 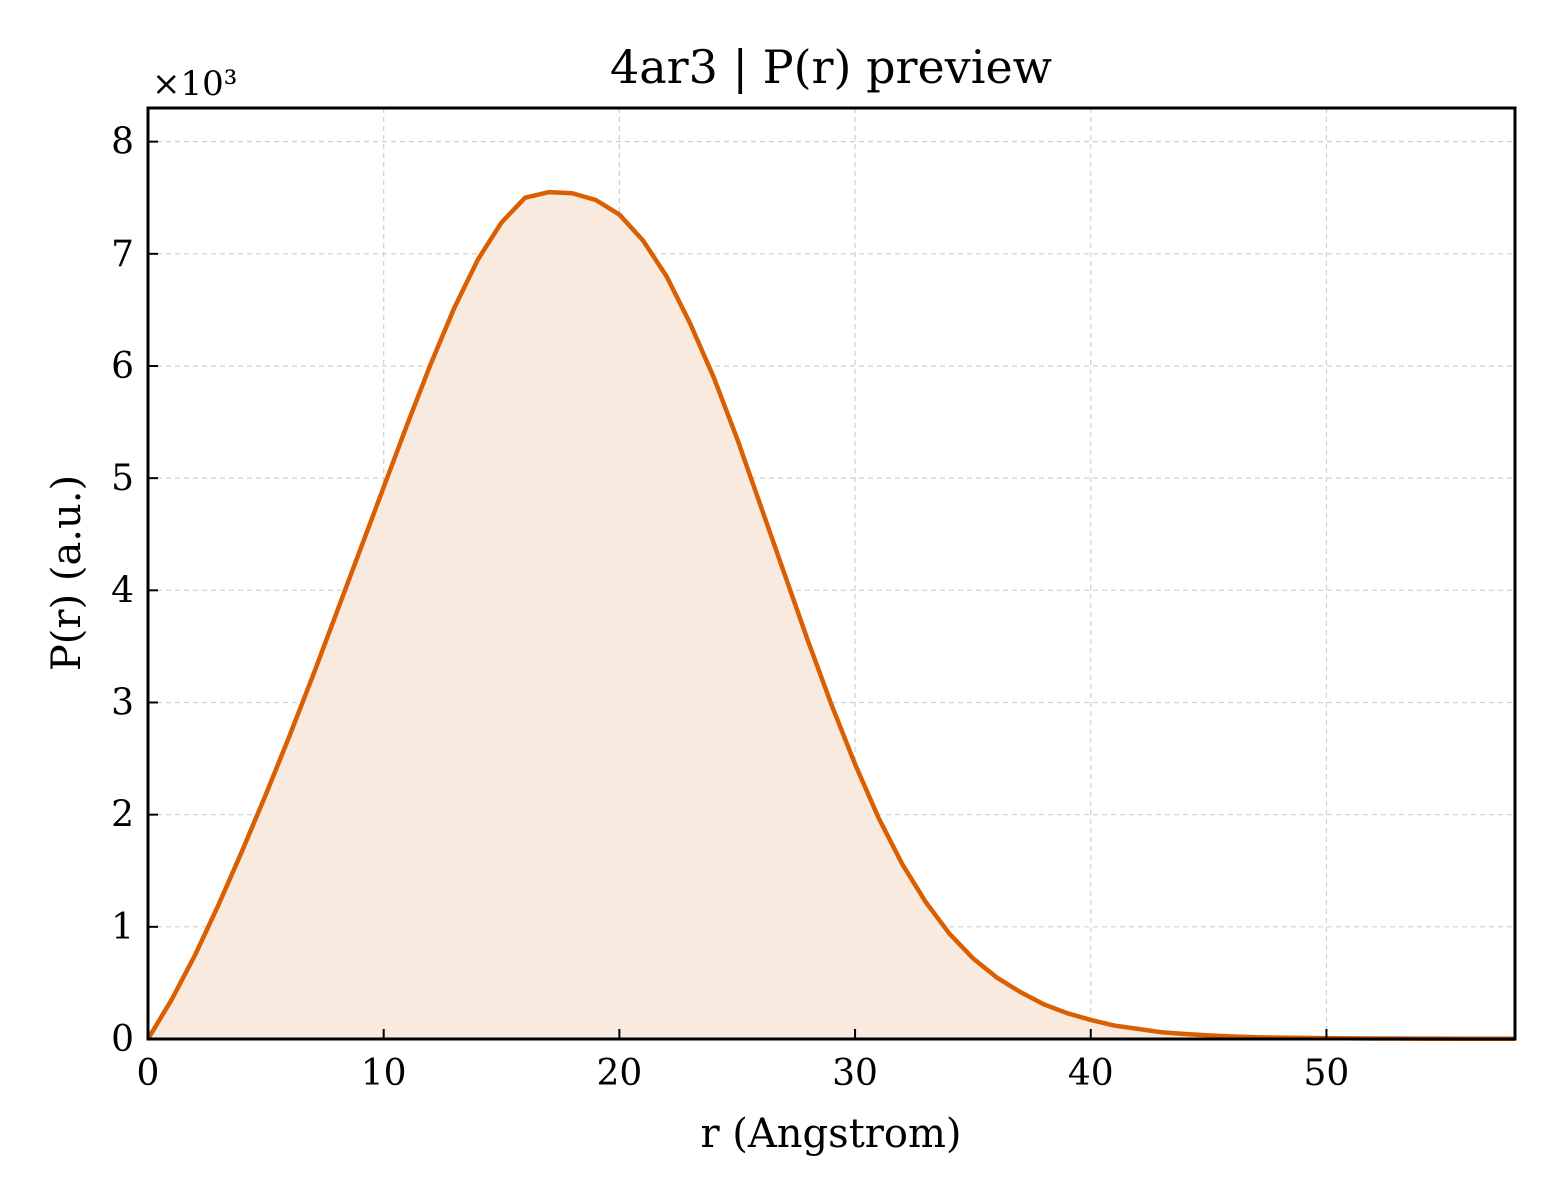 I want to click on x-tick-label: 40, so click(x=1091, y=1073).